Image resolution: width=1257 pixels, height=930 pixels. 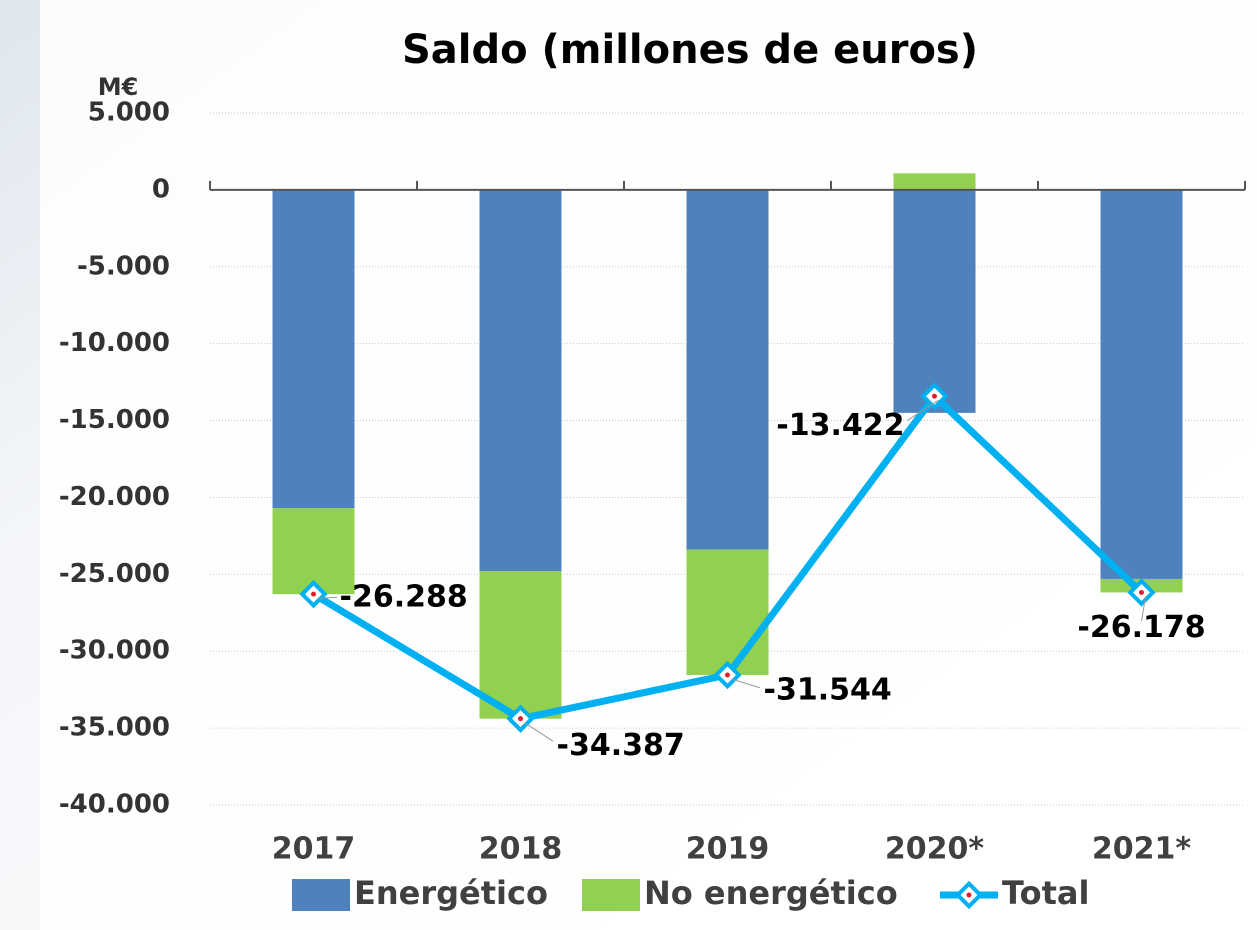 I want to click on legend-dot, so click(x=969, y=895).